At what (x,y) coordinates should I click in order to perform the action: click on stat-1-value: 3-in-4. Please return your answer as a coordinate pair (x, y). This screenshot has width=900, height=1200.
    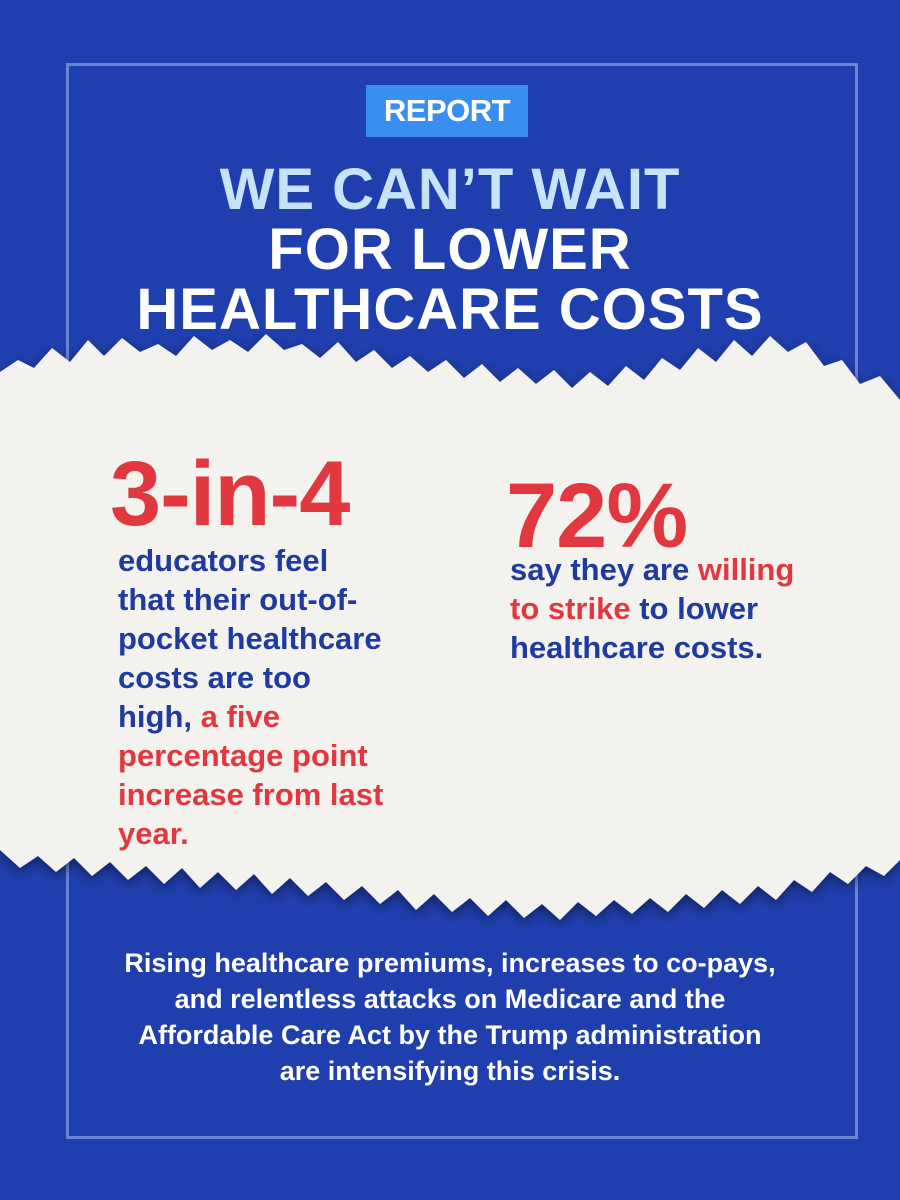
    Looking at the image, I should click on (230, 494).